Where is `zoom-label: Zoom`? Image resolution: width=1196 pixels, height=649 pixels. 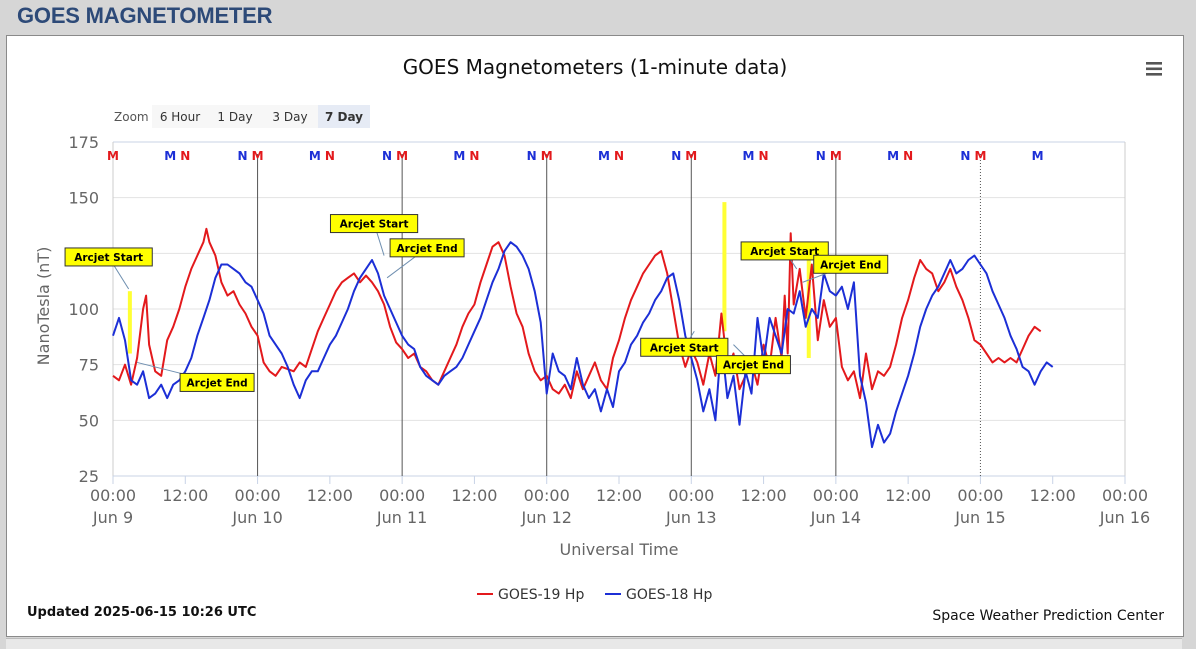
zoom-label: Zoom is located at coordinates (131, 117).